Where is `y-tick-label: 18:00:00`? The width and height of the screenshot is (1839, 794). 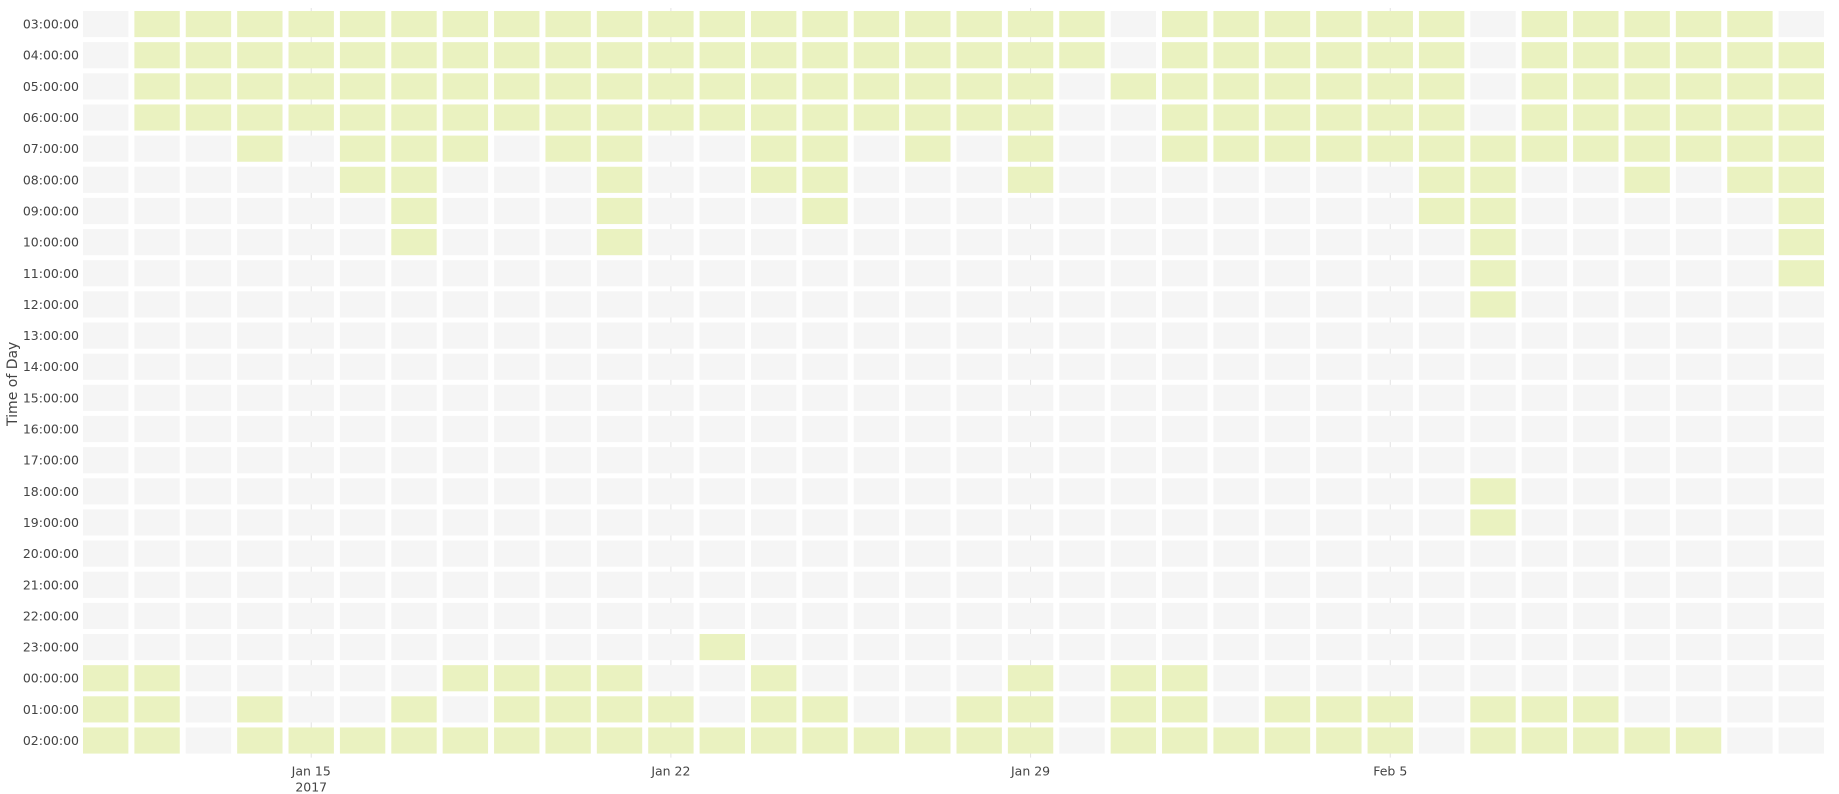 y-tick-label: 18:00:00 is located at coordinates (51, 491).